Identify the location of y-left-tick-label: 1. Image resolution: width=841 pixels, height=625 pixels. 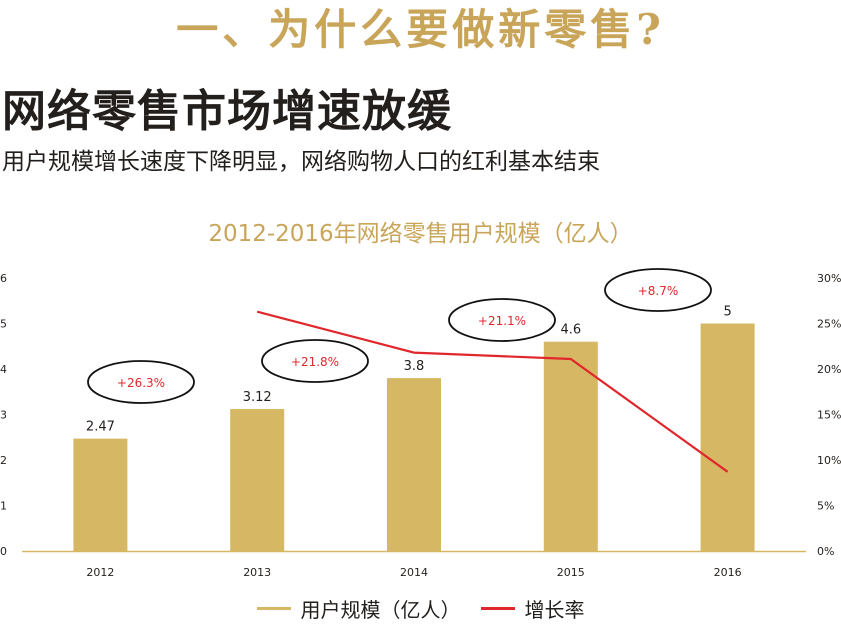
(3, 506).